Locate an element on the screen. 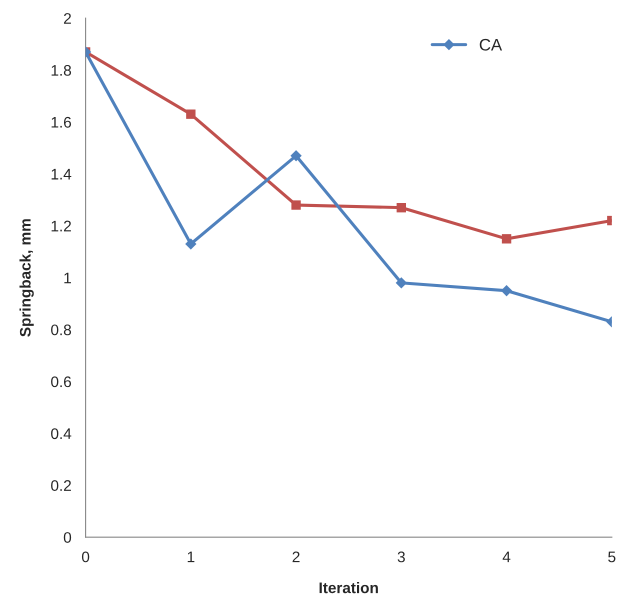 The image size is (634, 607). legend-label: CA is located at coordinates (491, 44).